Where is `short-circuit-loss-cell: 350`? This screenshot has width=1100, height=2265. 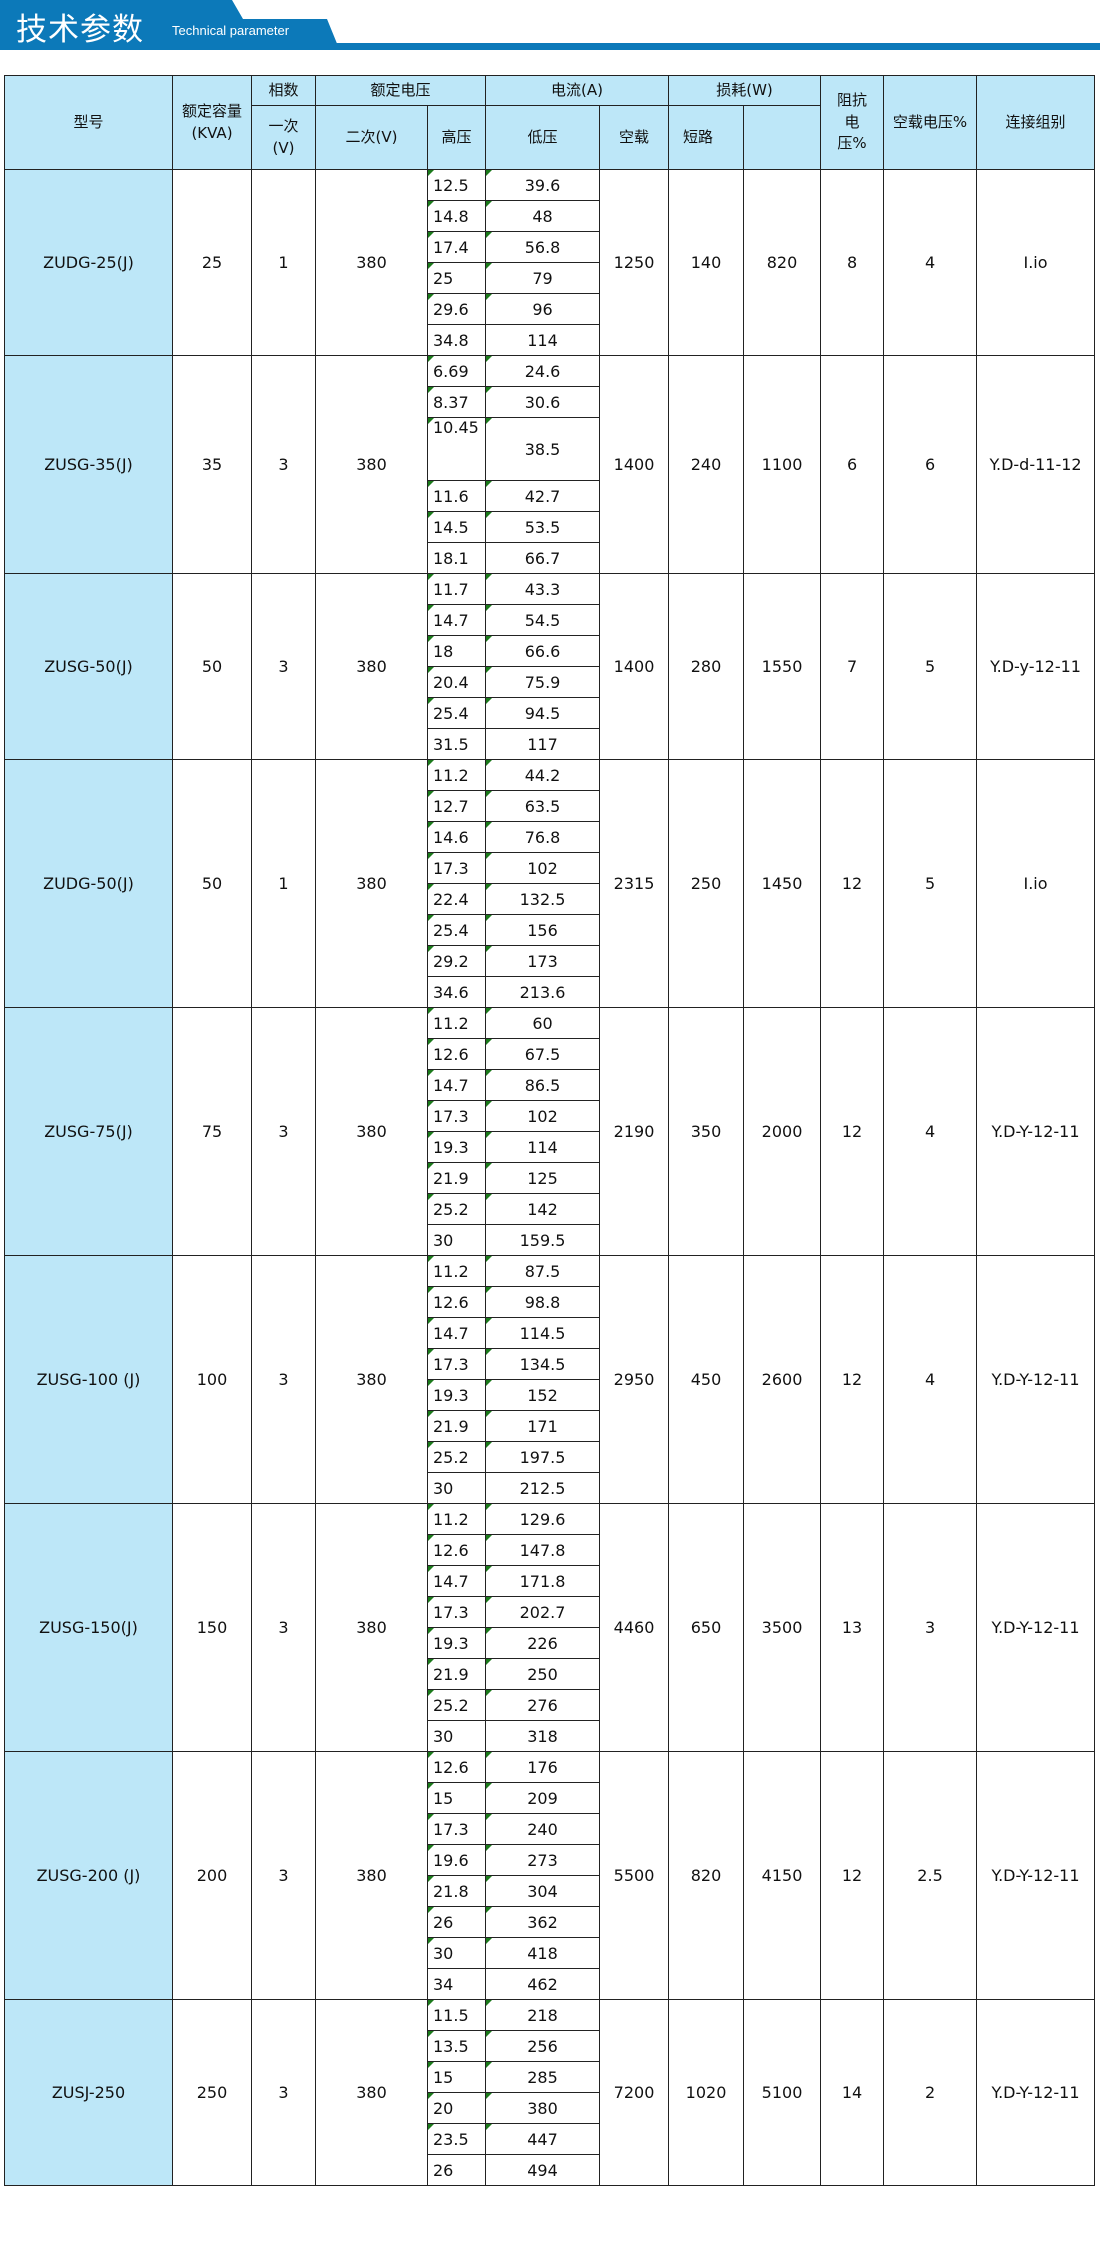 short-circuit-loss-cell: 350 is located at coordinates (706, 1131).